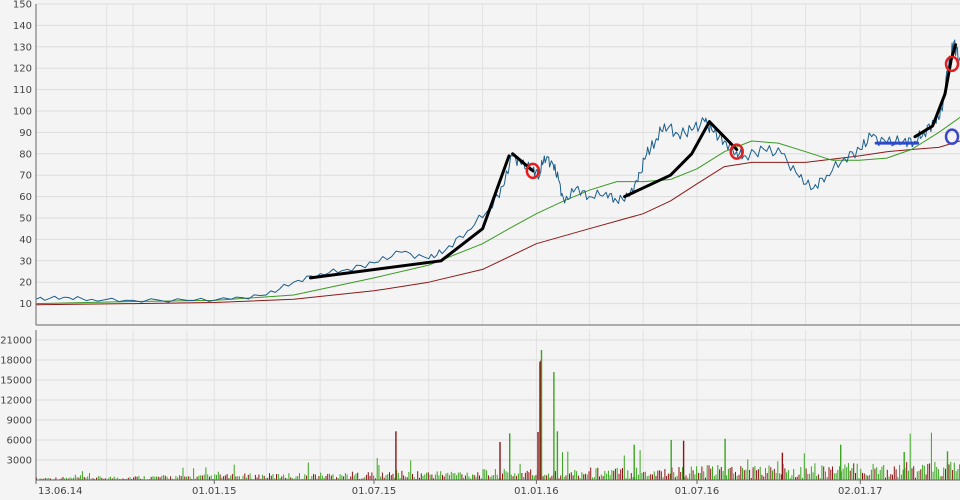 The width and height of the screenshot is (960, 500). Describe the element at coordinates (25, 240) in the screenshot. I see `price-y-tick-label: 40` at that location.